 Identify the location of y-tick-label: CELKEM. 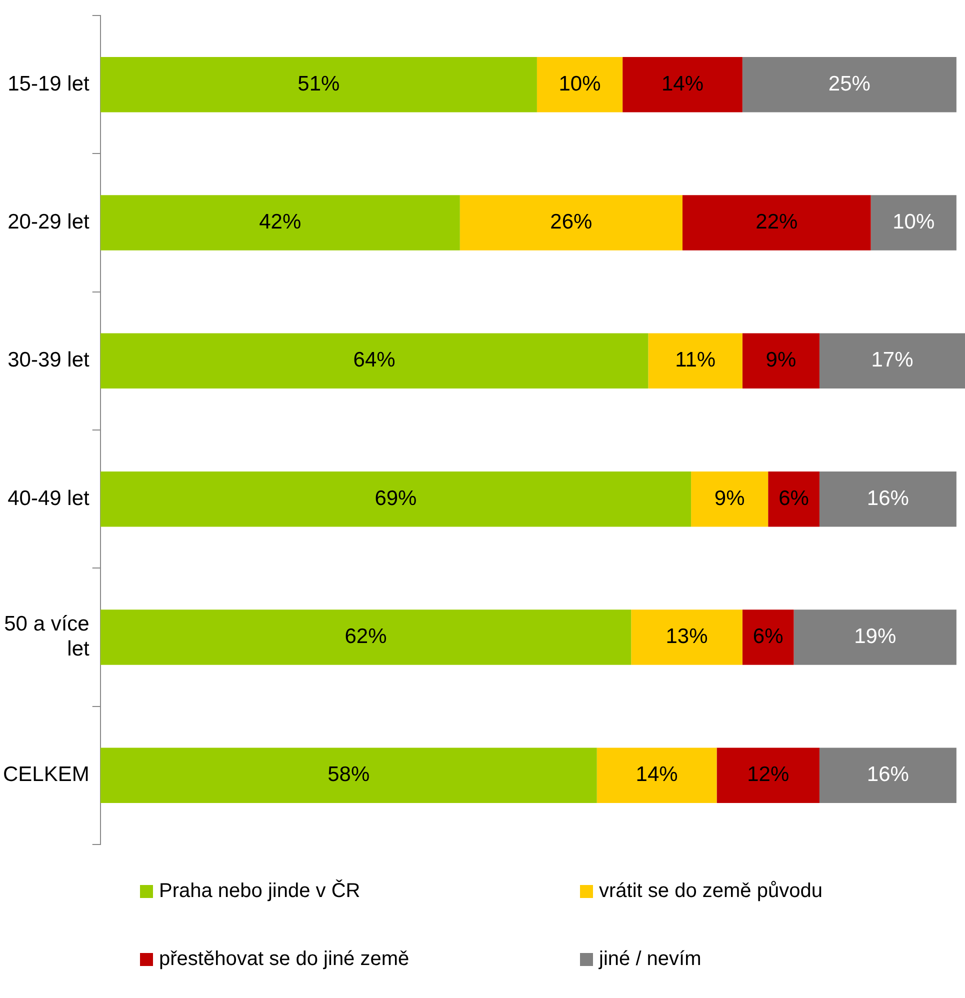
(46, 774).